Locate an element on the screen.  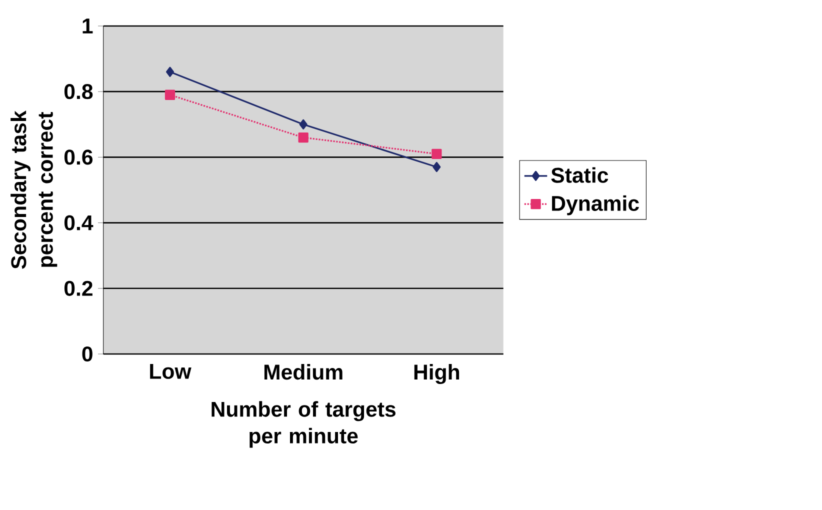
legend-label: Static is located at coordinates (579, 175).